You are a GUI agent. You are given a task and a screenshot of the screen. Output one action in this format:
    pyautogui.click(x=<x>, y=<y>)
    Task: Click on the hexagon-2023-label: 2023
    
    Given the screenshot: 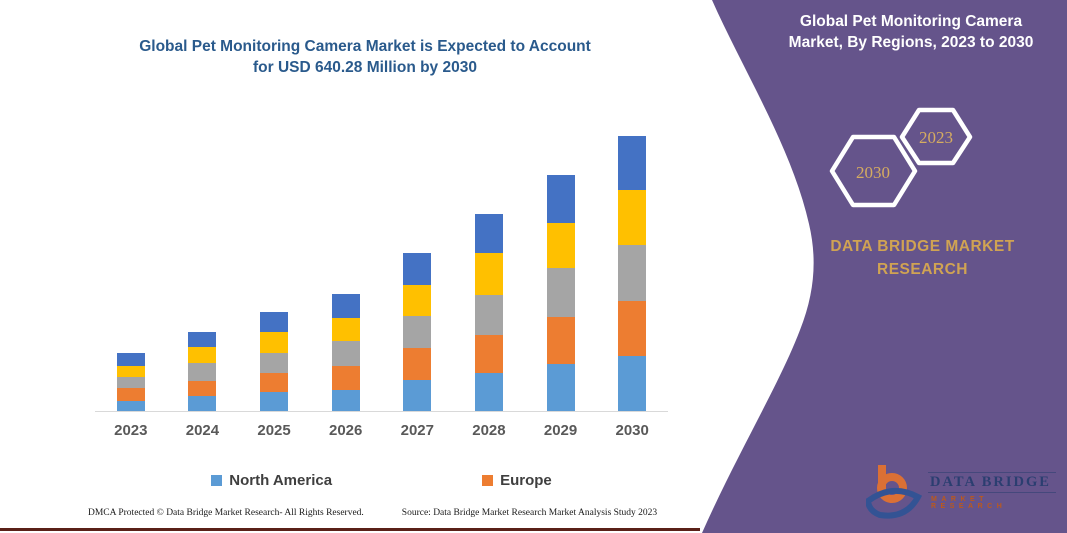 What is the action you would take?
    pyautogui.click(x=936, y=137)
    